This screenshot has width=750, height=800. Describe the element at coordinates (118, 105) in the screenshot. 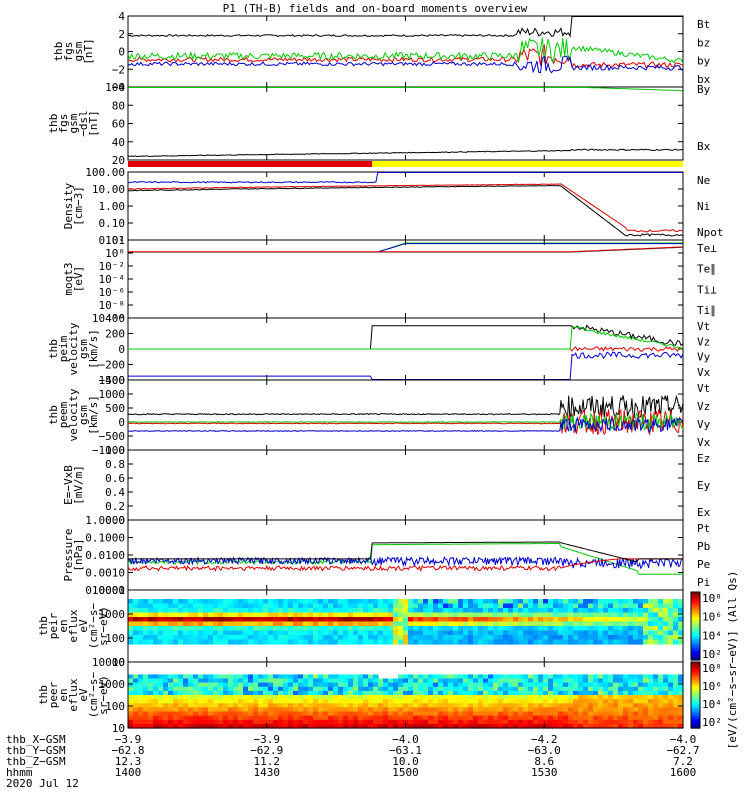

I see `fgs-dsl-ytick-label: 80` at that location.